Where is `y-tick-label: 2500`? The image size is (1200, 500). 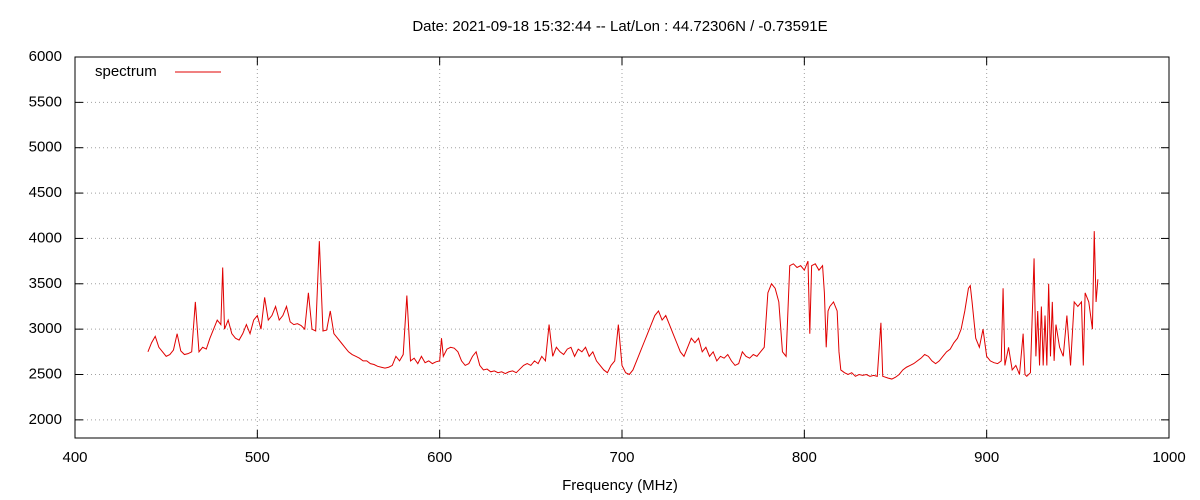 y-tick-label: 2500 is located at coordinates (45, 373).